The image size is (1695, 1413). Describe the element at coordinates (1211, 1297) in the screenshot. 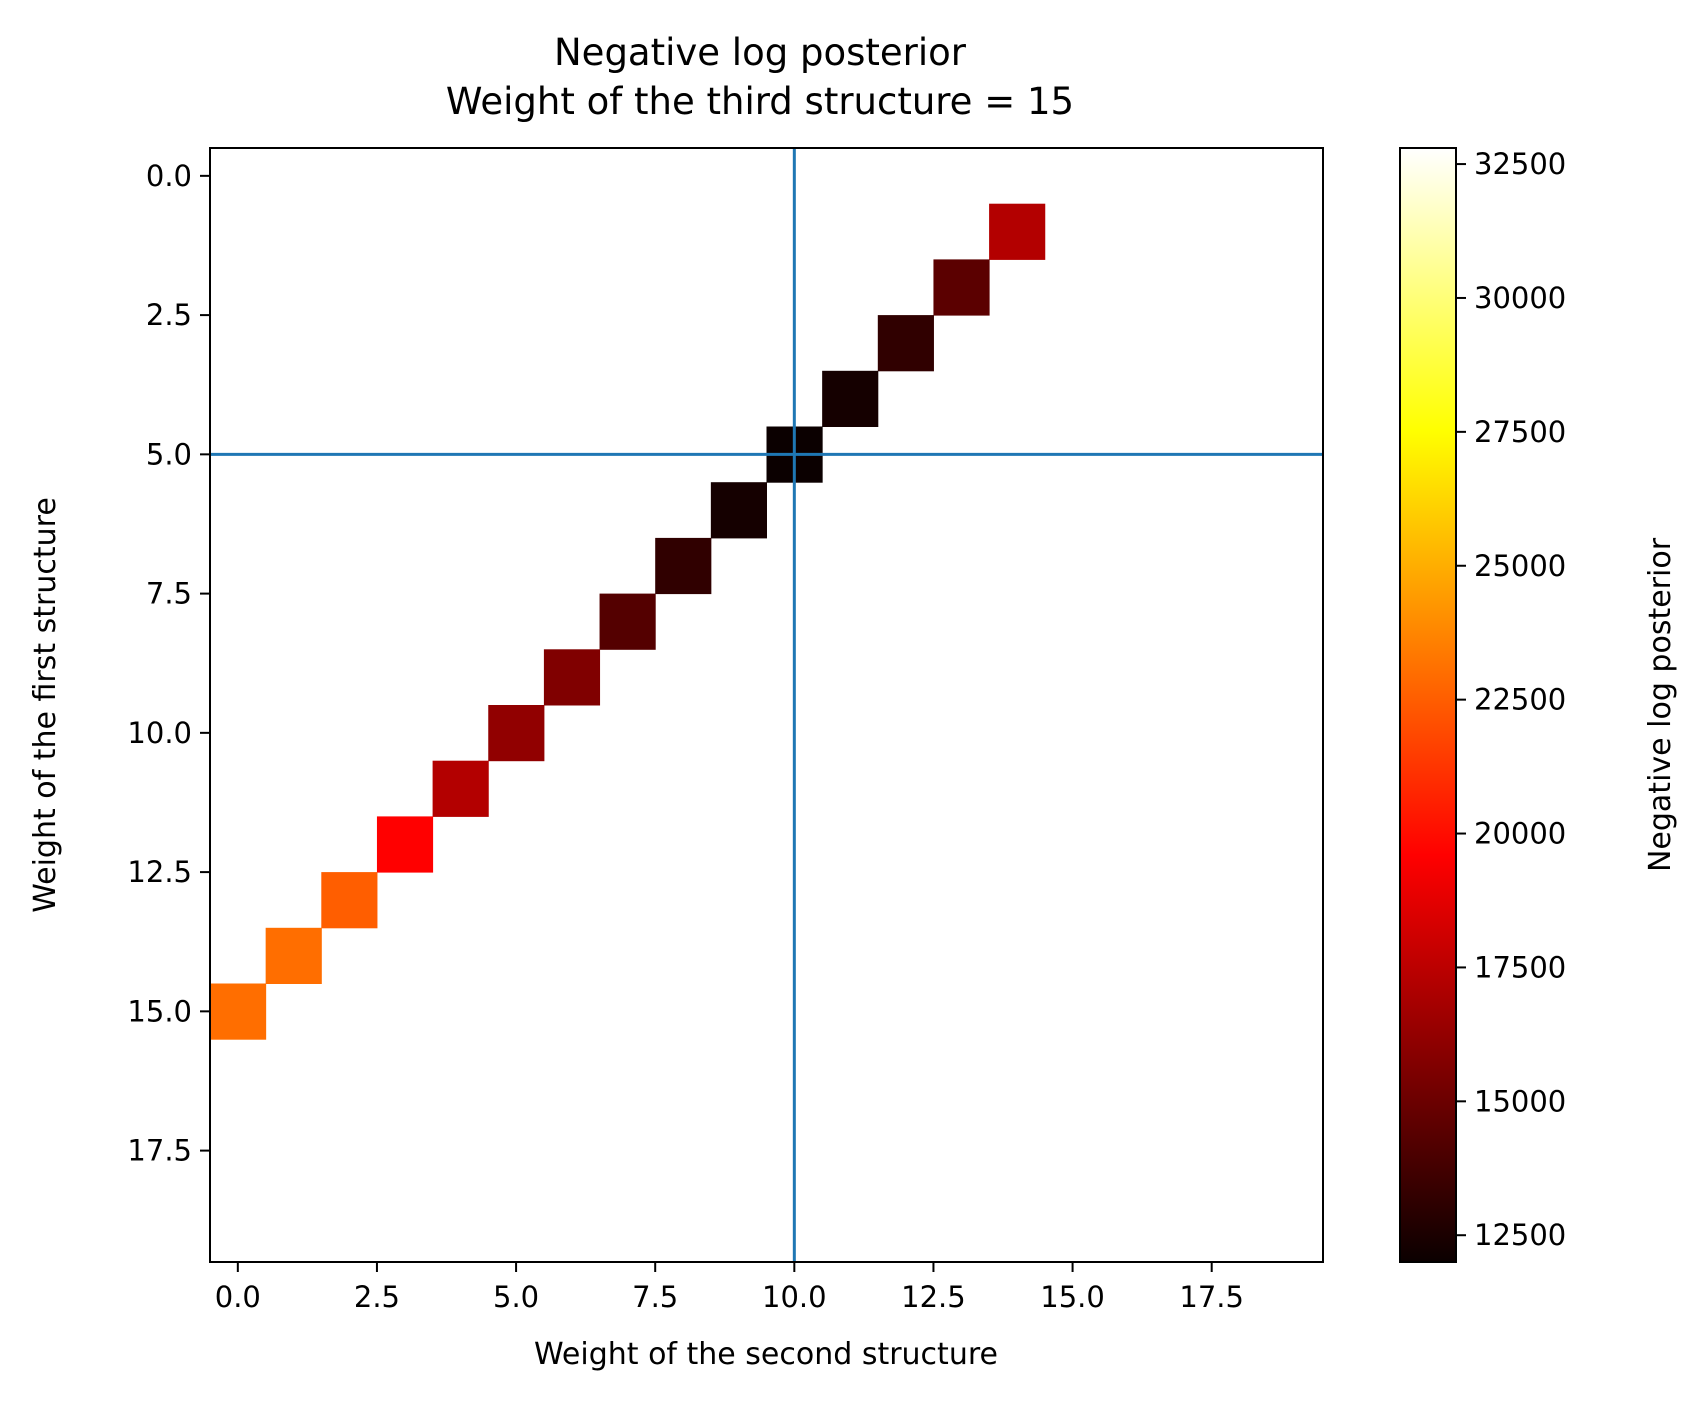

I see `x-tick-label: 17.5` at that location.